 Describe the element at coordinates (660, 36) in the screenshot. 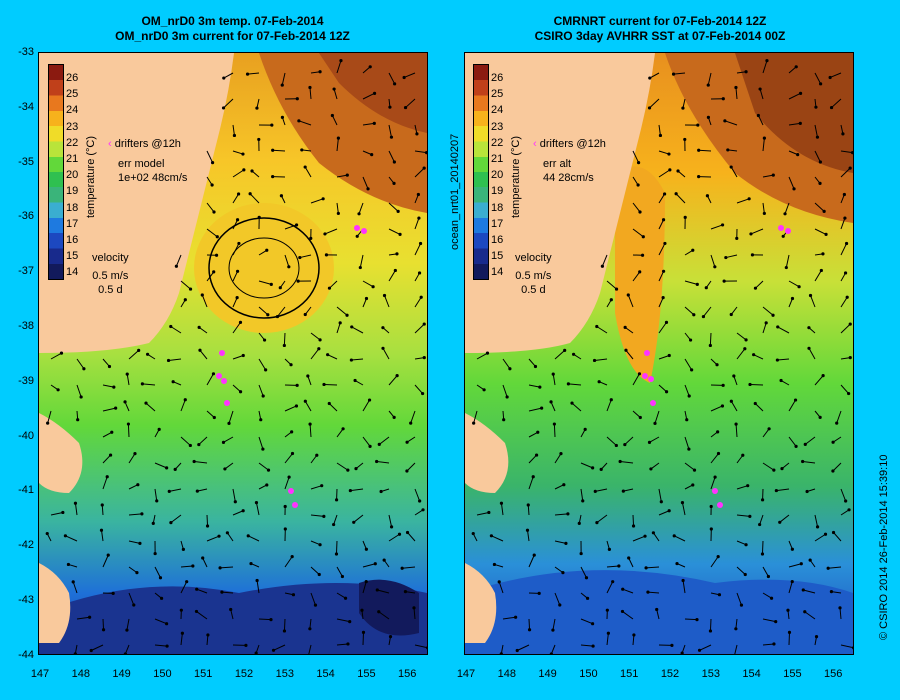

I see `right-title-line-2: CSIRO 3day AVHRR SST at 07-Feb-2014 00Z` at that location.